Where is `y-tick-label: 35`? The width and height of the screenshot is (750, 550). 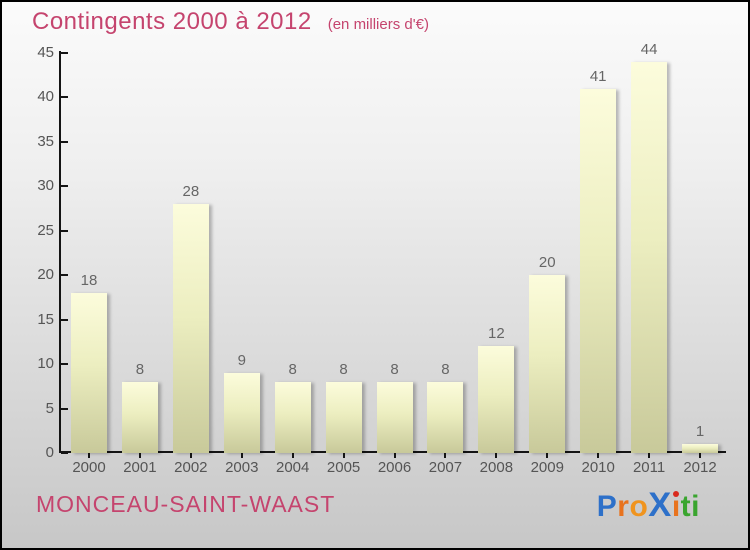 y-tick-label: 35 is located at coordinates (45, 141).